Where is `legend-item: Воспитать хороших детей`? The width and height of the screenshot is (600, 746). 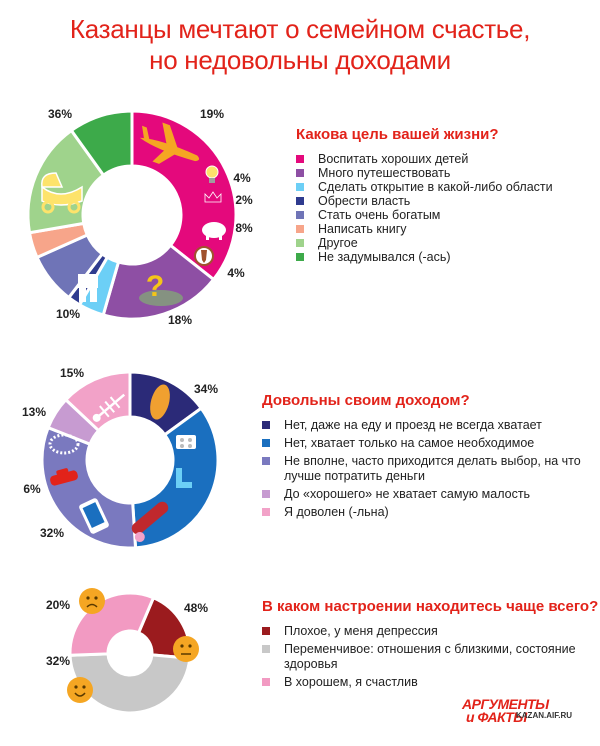 legend-item: Воспитать хороших детей is located at coordinates (446, 159).